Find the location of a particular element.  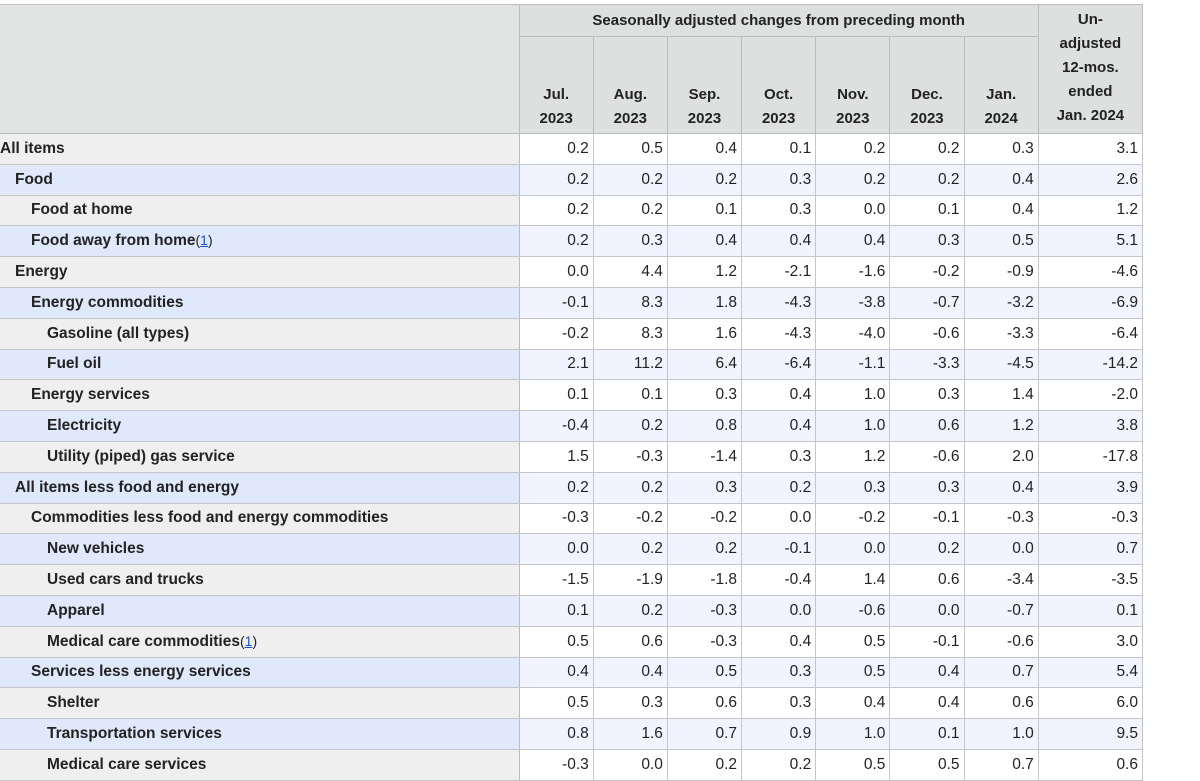

row-label-cell: Food is located at coordinates (260, 179).